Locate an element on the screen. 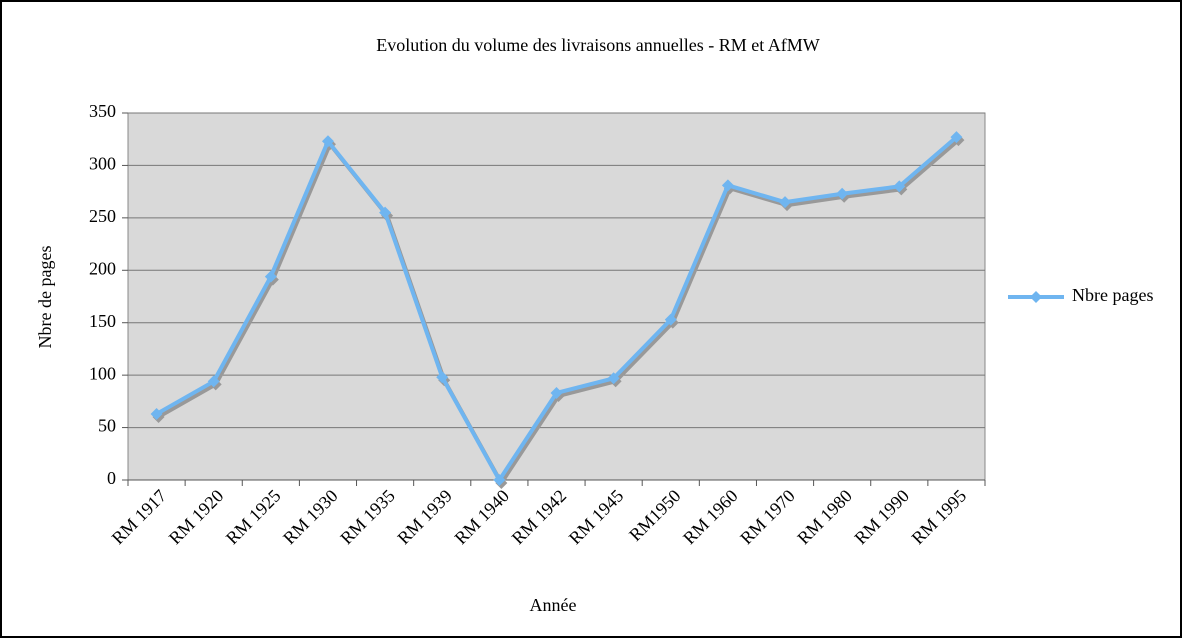  y-tick-label: 250 is located at coordinates (102, 216).